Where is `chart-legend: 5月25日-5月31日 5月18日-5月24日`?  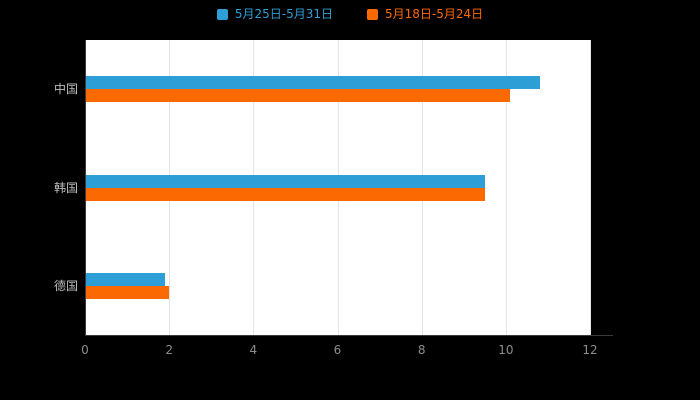 chart-legend: 5月25日-5月31日 5月18日-5月24日 is located at coordinates (350, 14).